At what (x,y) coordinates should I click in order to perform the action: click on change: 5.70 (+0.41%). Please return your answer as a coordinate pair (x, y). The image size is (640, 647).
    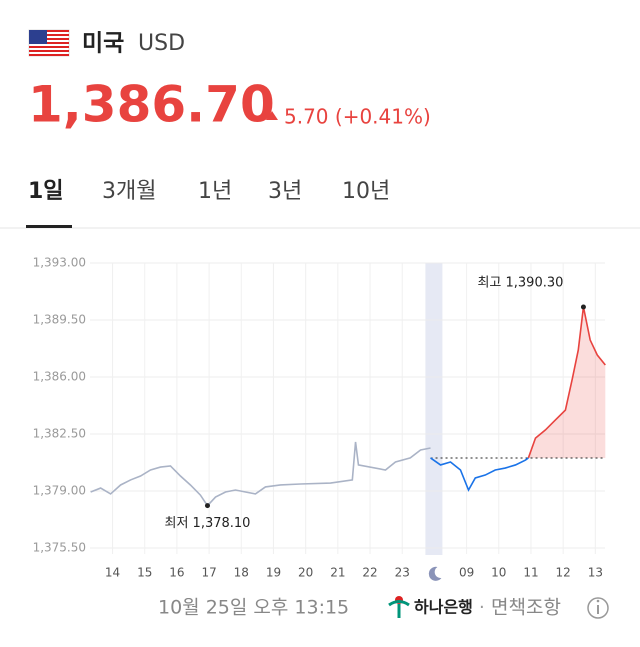
    Looking at the image, I should click on (357, 117).